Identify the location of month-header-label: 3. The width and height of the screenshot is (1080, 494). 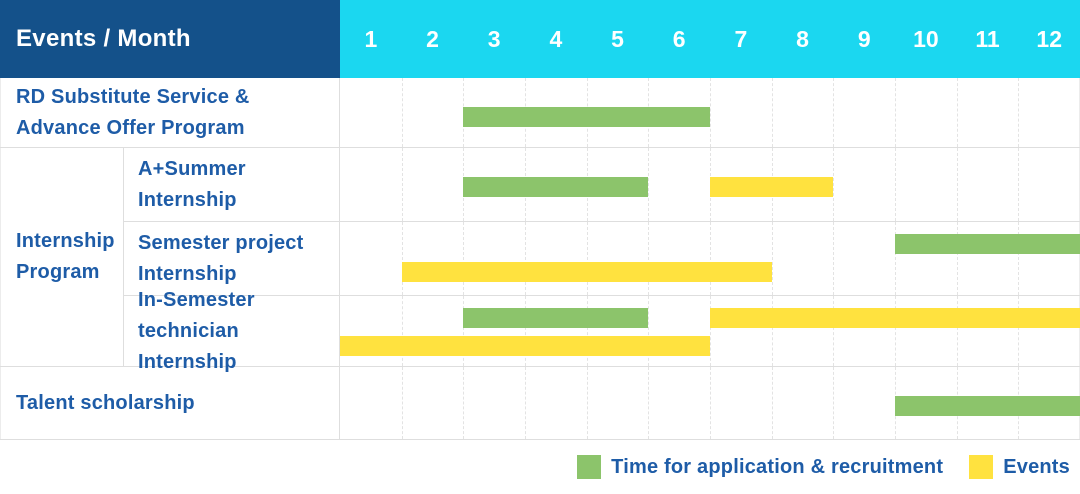
(494, 38).